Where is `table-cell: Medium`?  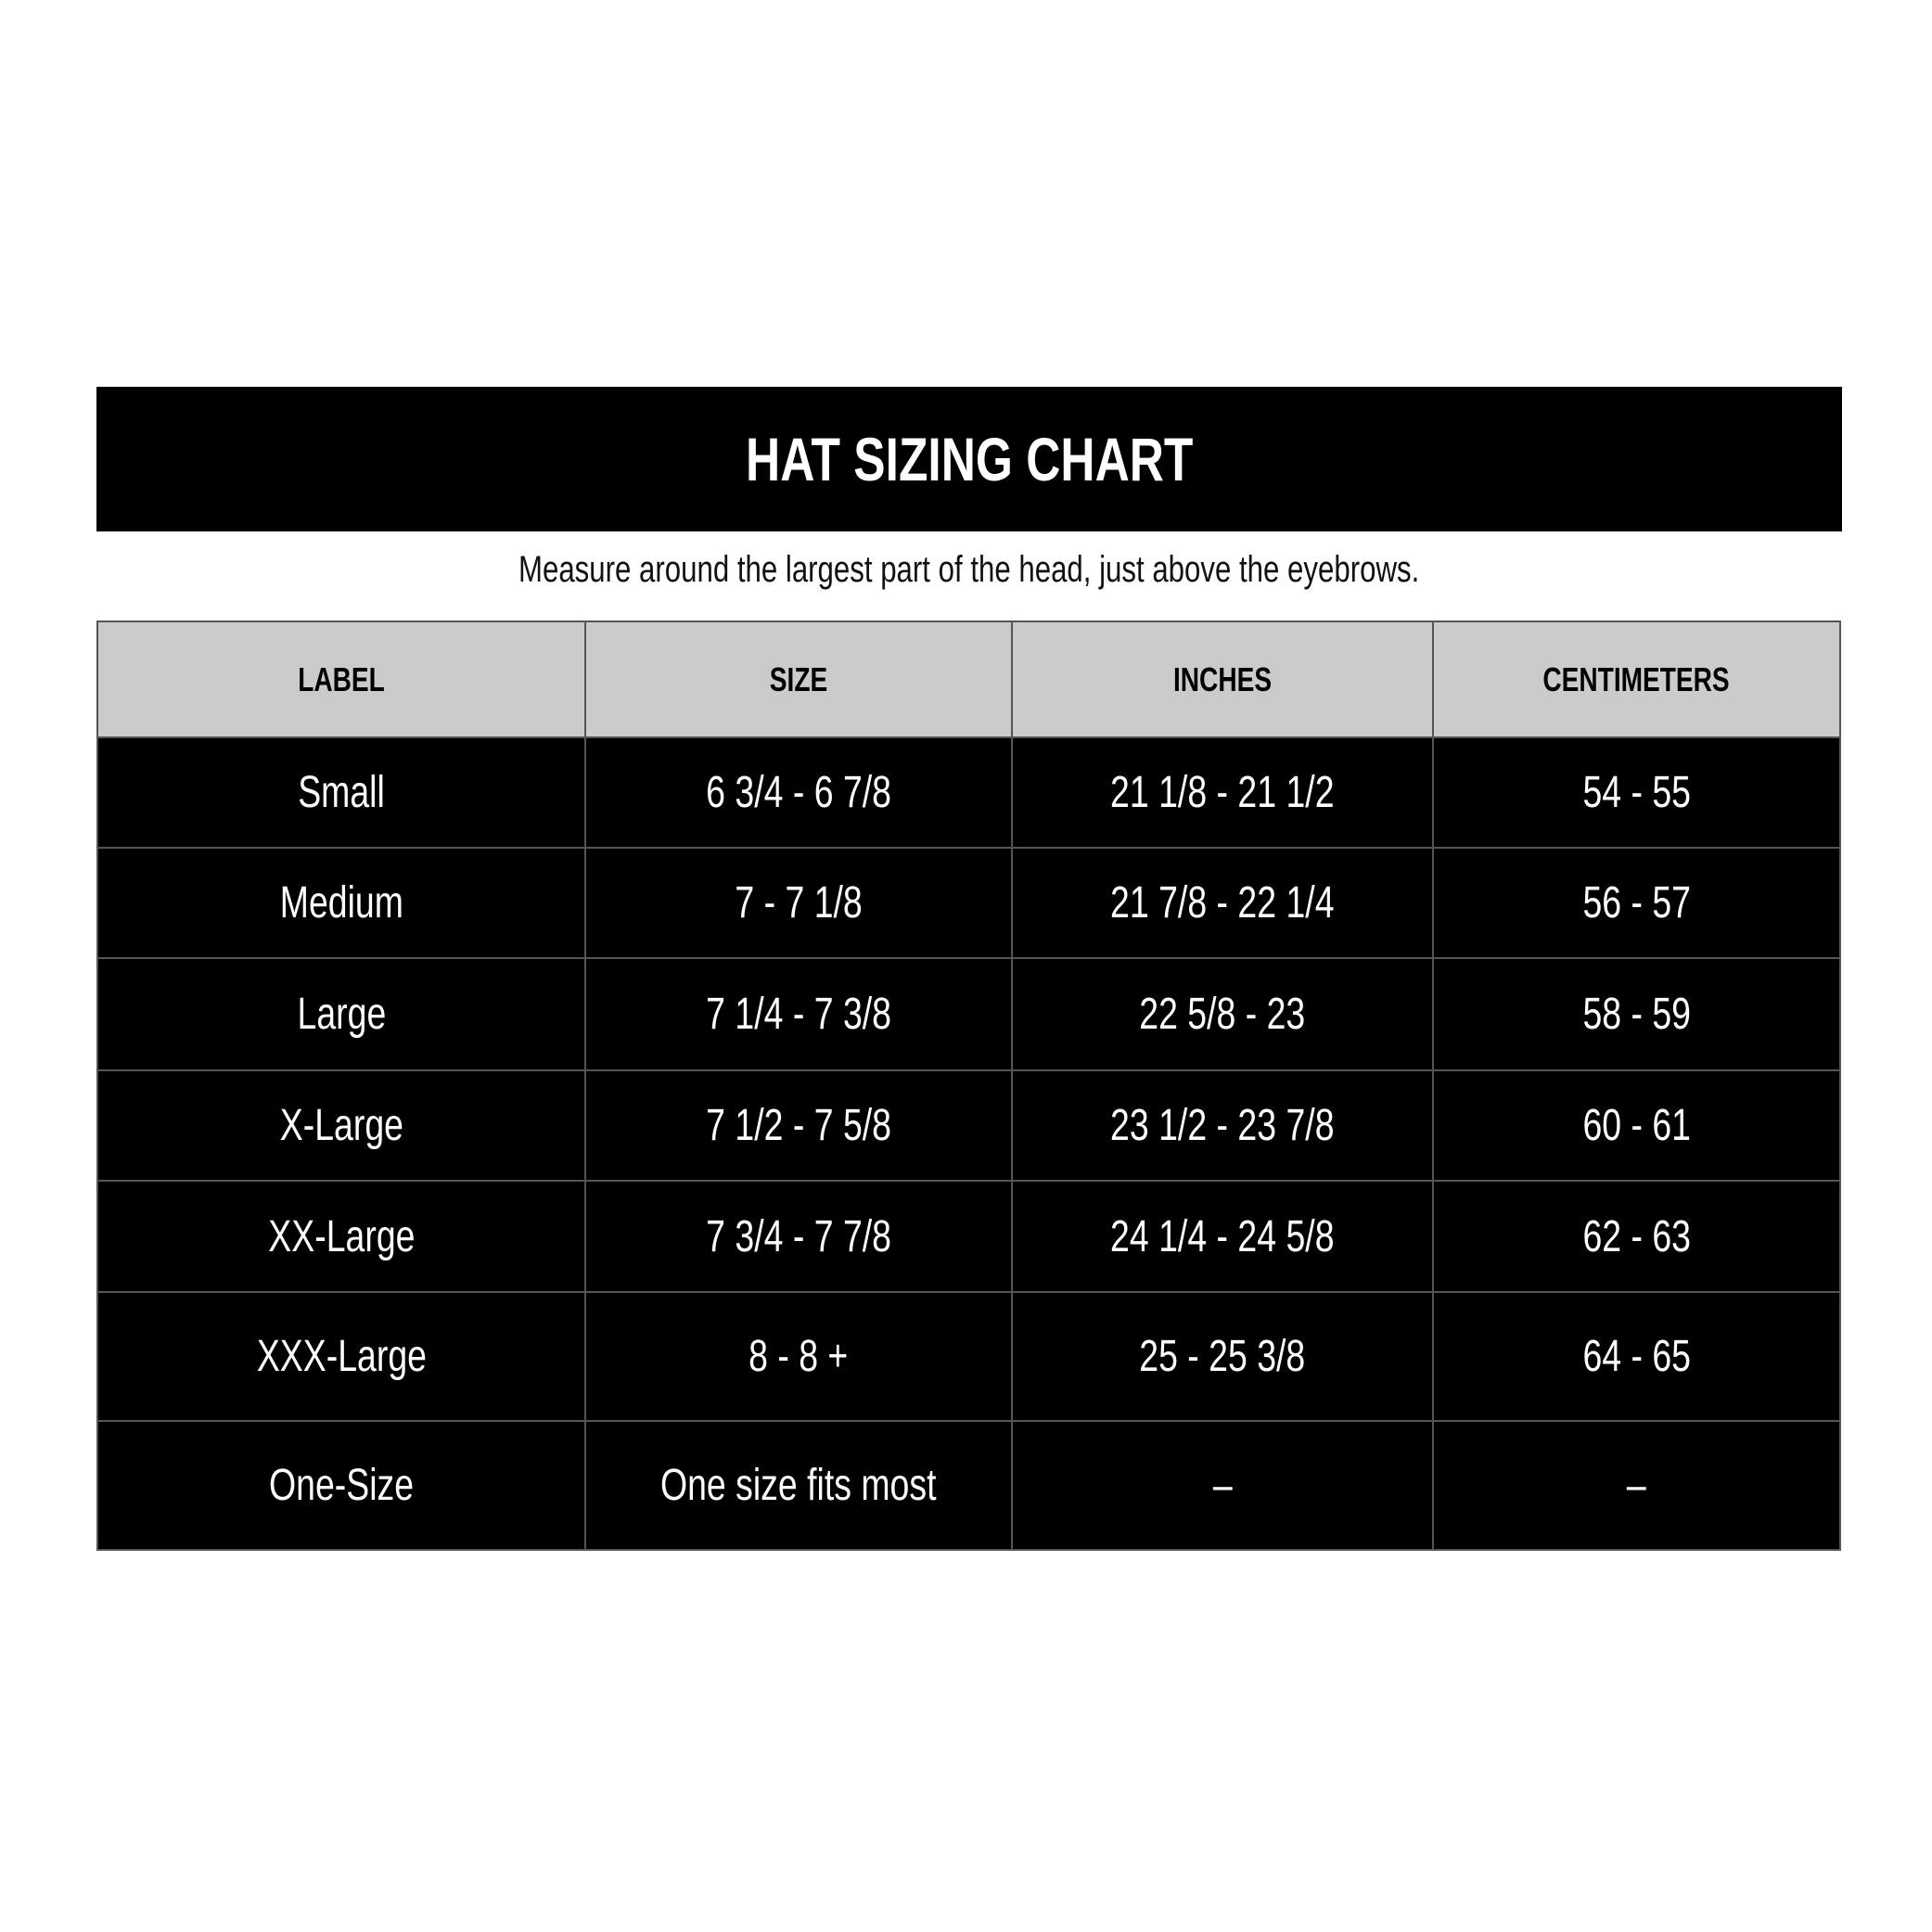
table-cell: Medium is located at coordinates (341, 903).